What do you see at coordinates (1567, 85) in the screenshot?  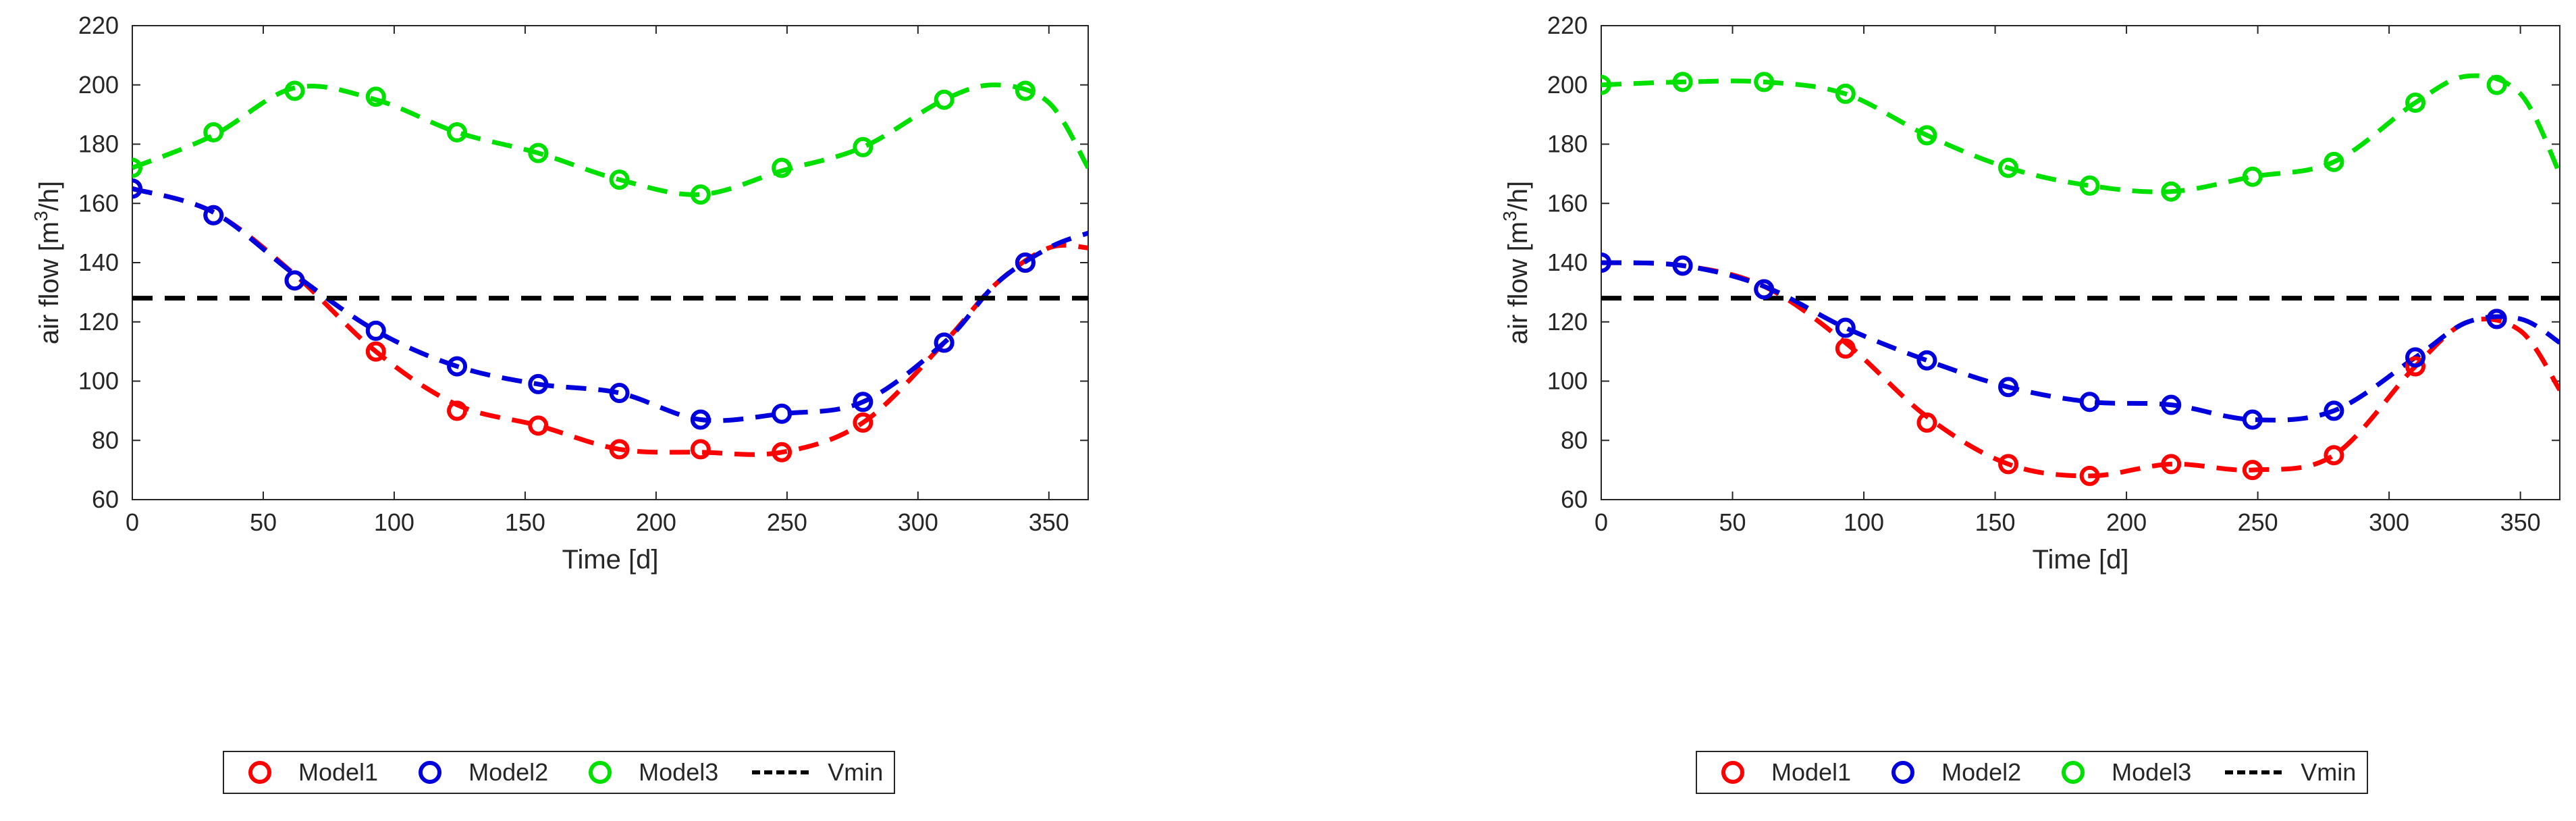 I see `y-tick-label: 200` at bounding box center [1567, 85].